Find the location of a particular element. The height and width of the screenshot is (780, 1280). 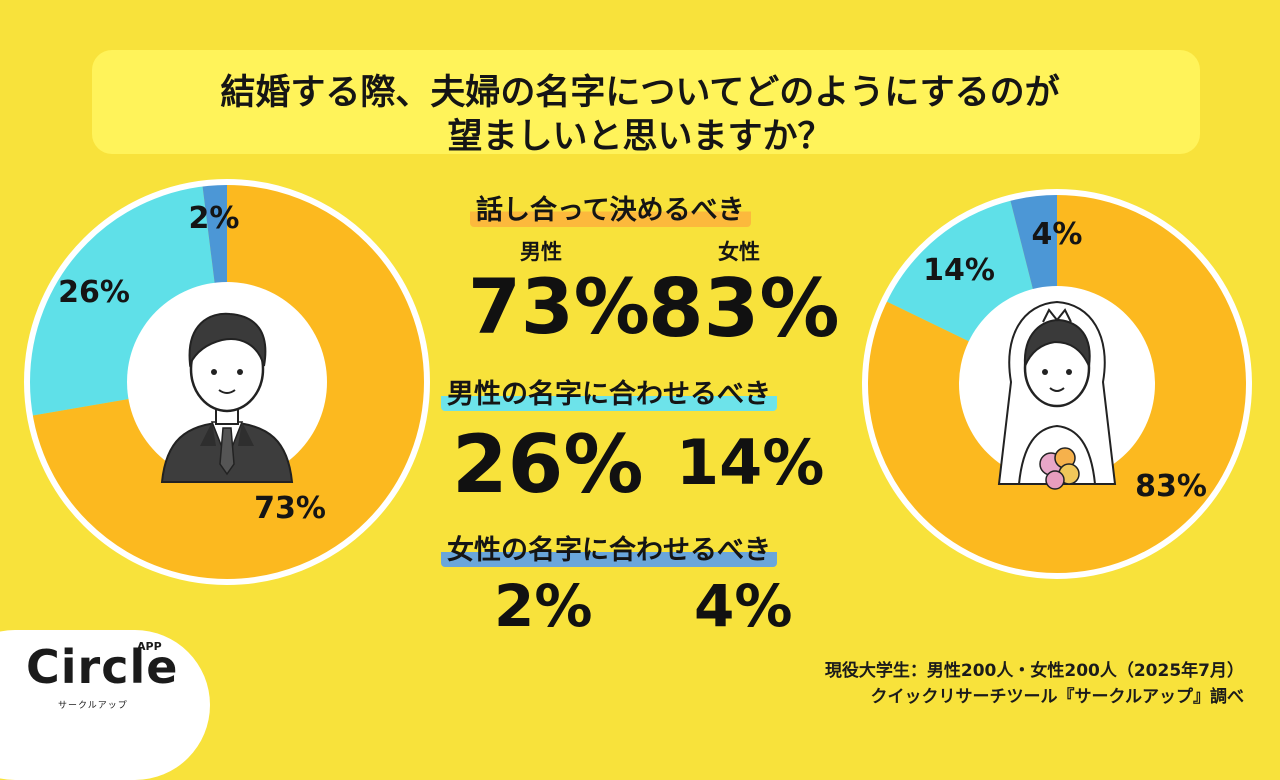

label-discuss: 73% is located at coordinates (290, 508).